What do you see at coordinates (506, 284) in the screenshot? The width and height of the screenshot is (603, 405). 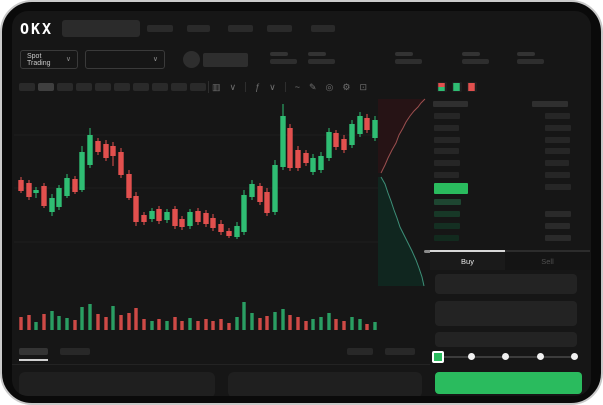 I see `order-price-input` at bounding box center [506, 284].